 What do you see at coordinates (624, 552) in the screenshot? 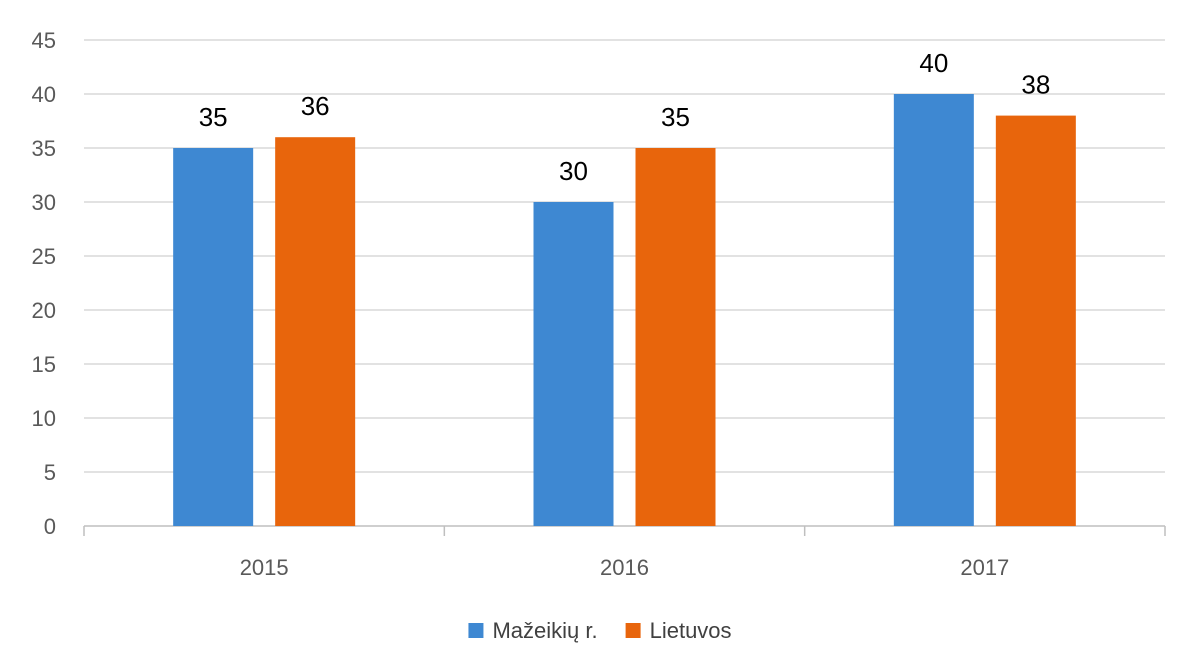
I see `x-axis: 2015 2016 2017` at bounding box center [624, 552].